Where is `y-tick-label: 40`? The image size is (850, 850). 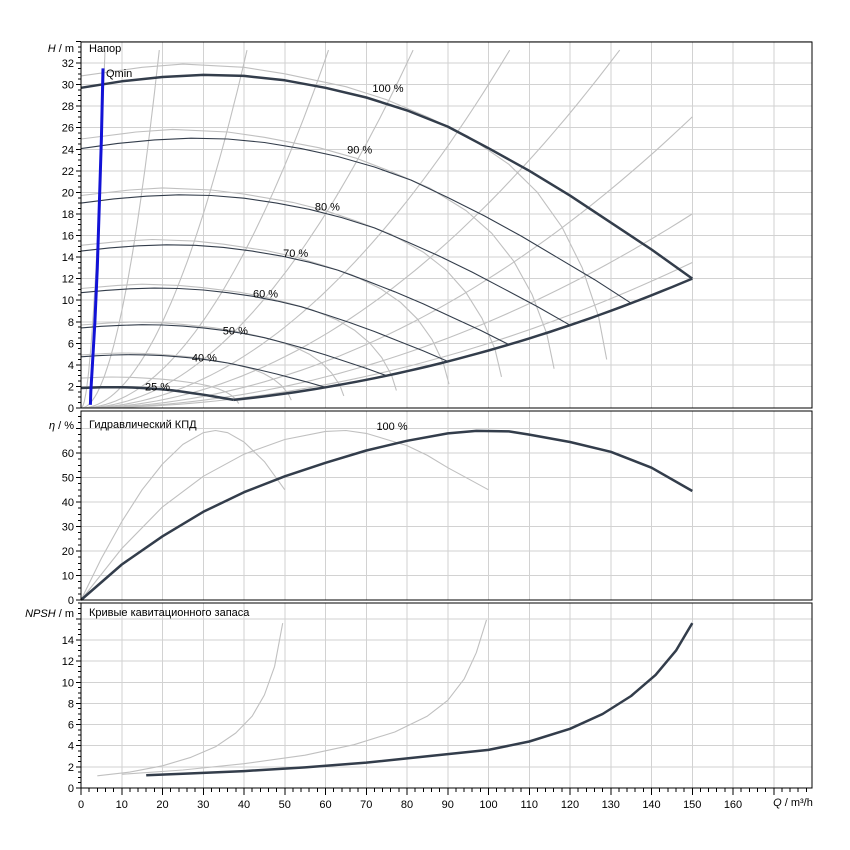 y-tick-label: 40 is located at coordinates (68, 503).